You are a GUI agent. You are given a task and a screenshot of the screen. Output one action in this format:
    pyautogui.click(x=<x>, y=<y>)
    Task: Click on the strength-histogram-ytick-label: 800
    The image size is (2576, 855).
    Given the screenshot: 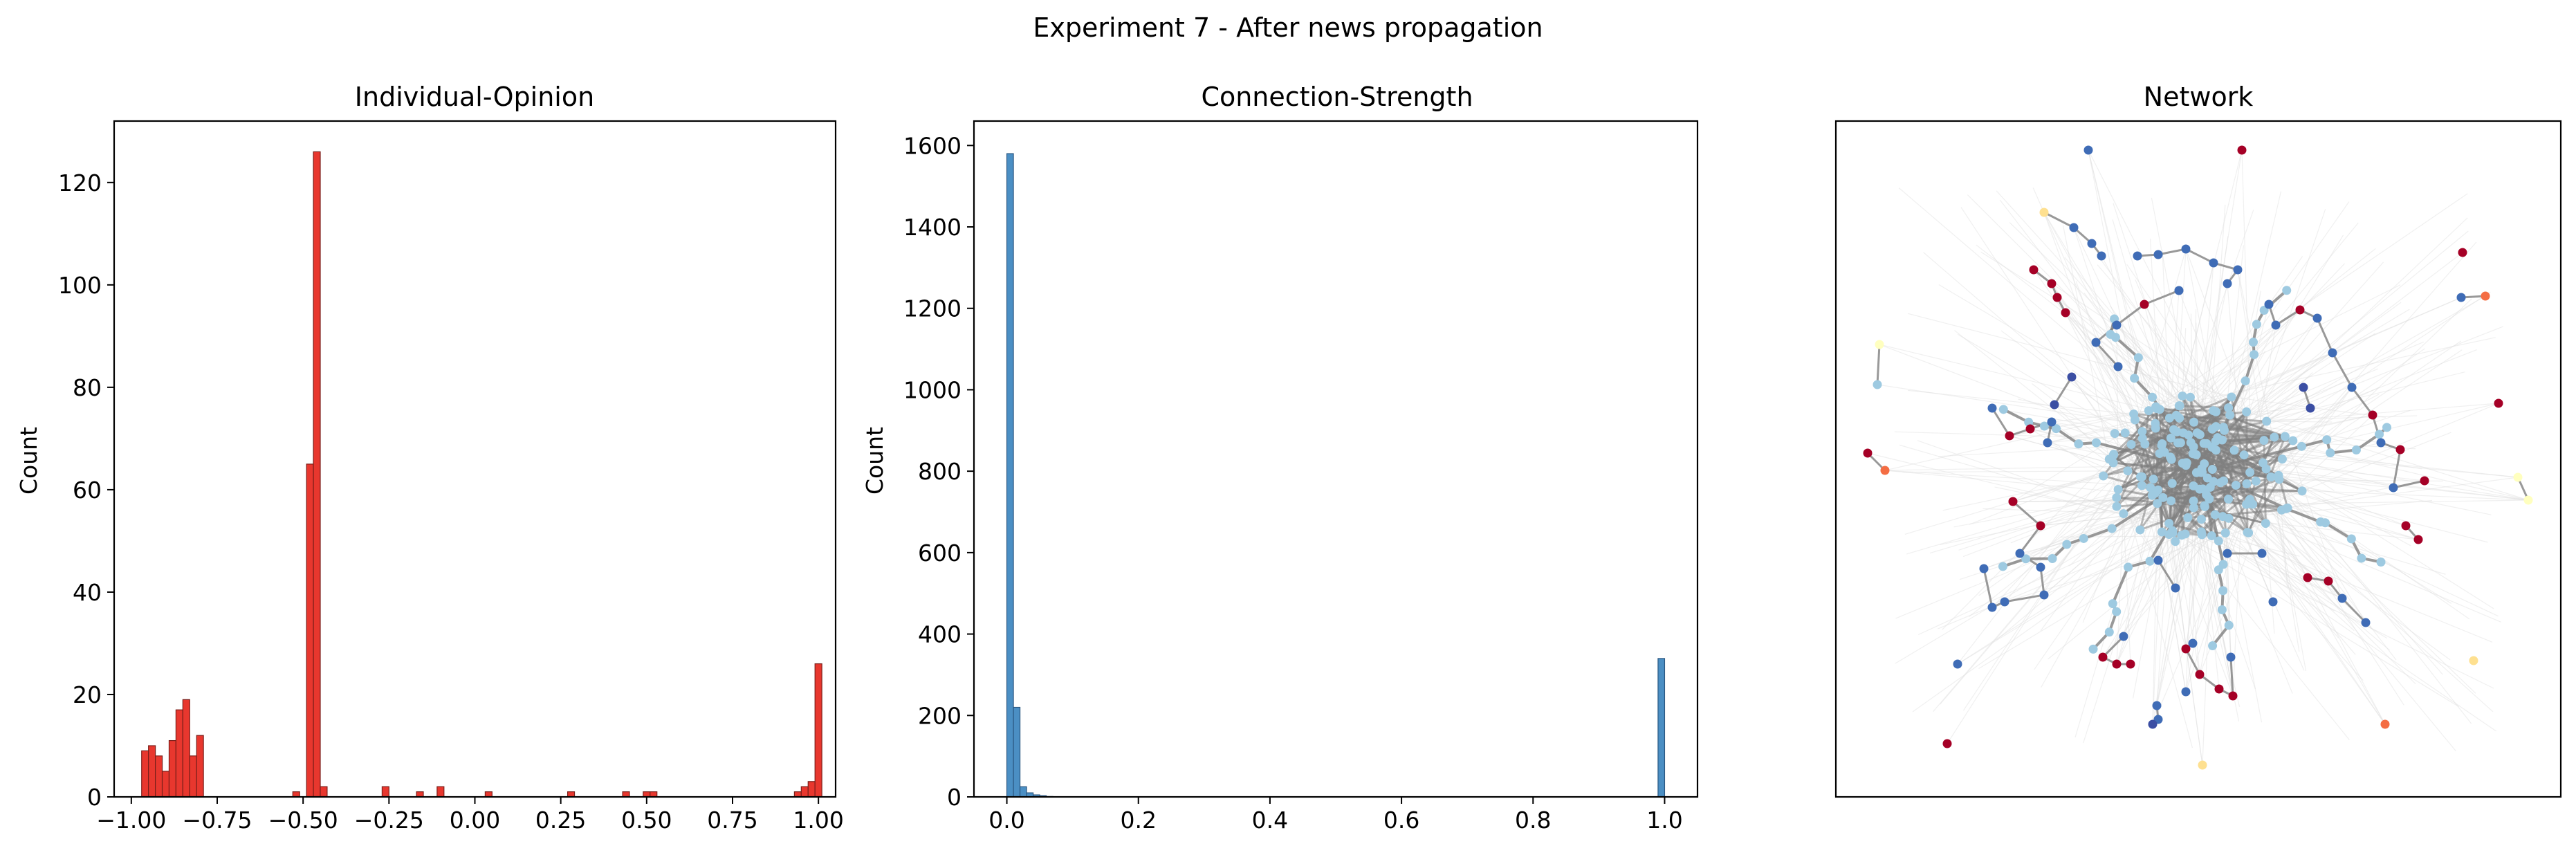 What is the action you would take?
    pyautogui.click(x=940, y=472)
    